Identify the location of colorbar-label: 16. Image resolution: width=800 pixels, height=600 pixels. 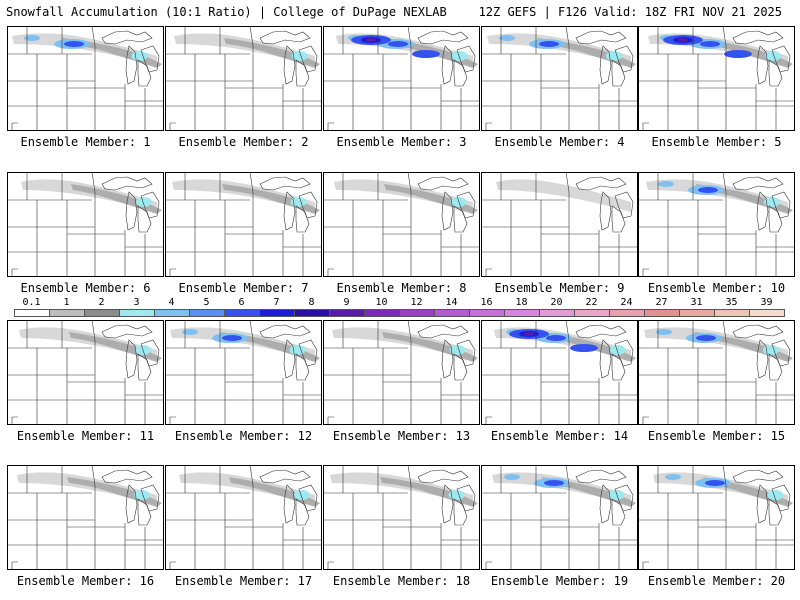
(486, 302).